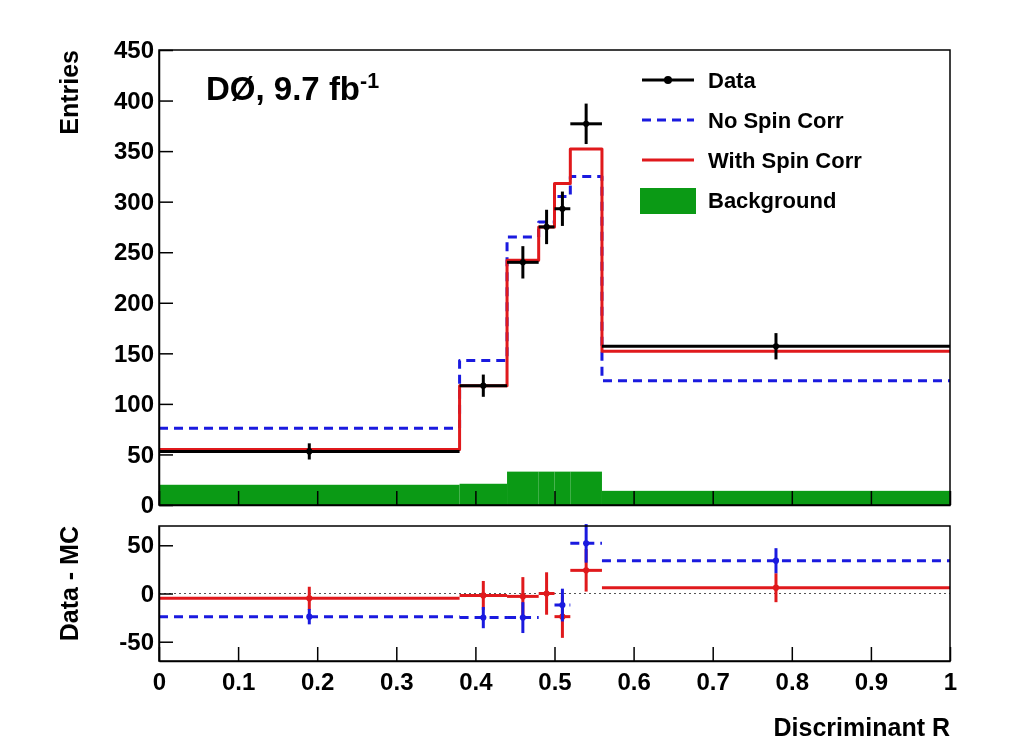 The height and width of the screenshot is (746, 1024). What do you see at coordinates (732, 80) in the screenshot?
I see `legend-label: Data` at bounding box center [732, 80].